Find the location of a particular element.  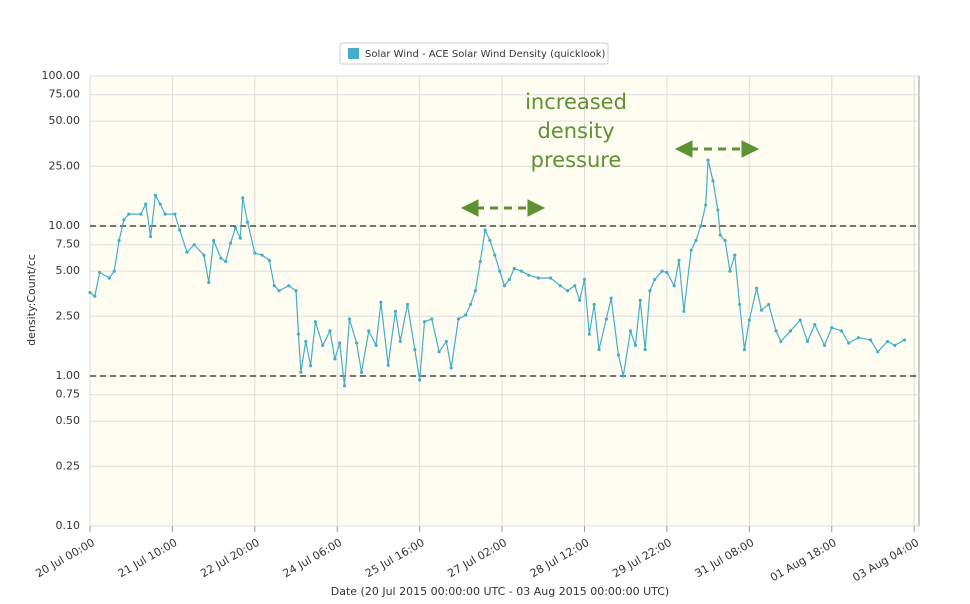

y-tick-label: 10.00 is located at coordinates (65, 225).